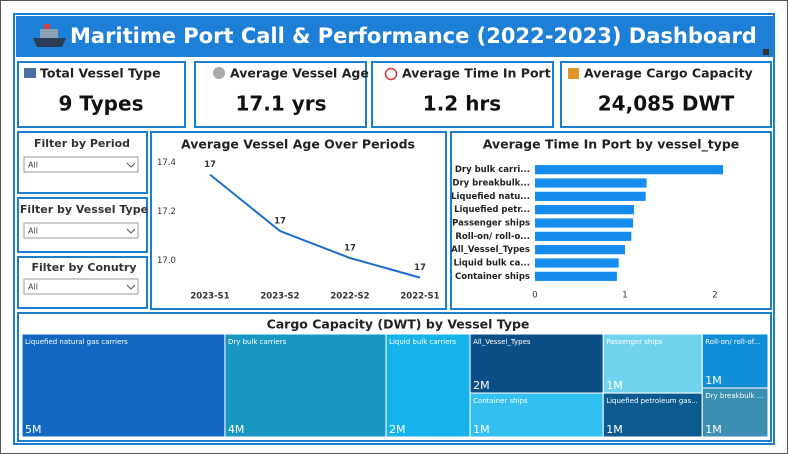 This screenshot has height=454, width=788. I want to click on kpi-label: Average Cargo Capacity, so click(668, 73).